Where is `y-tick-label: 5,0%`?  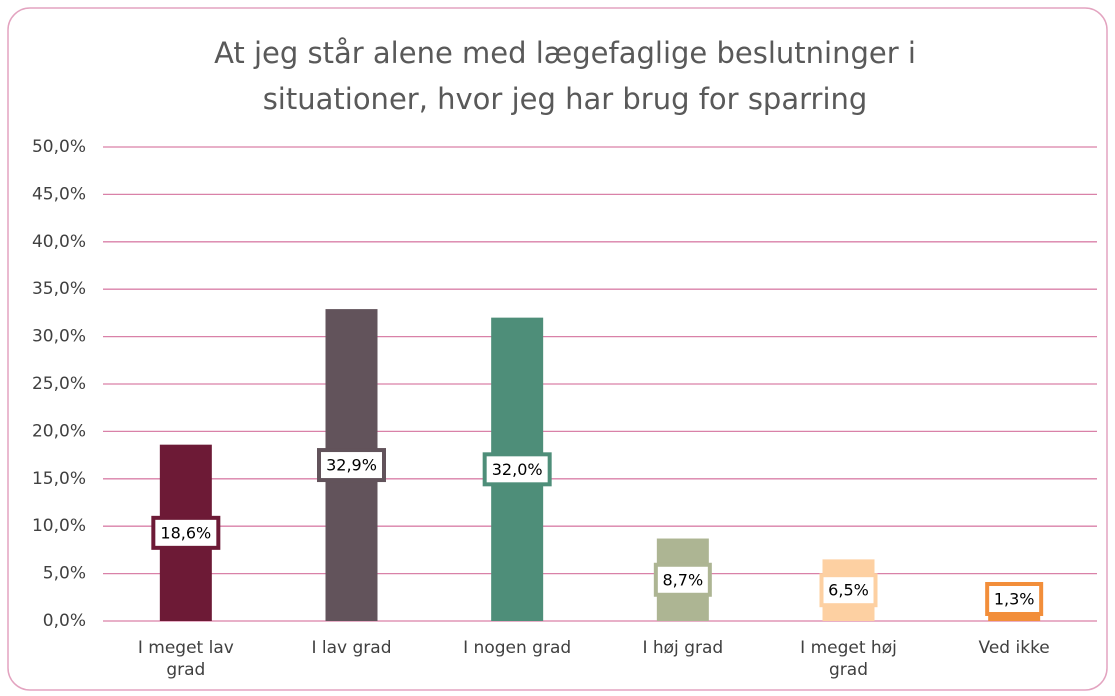
y-tick-label: 5,0% is located at coordinates (64, 574).